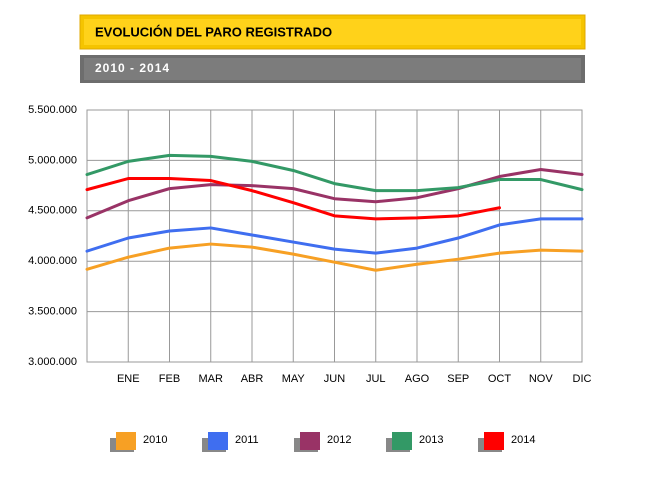  I want to click on x-tick-label: ENE, so click(128, 379).